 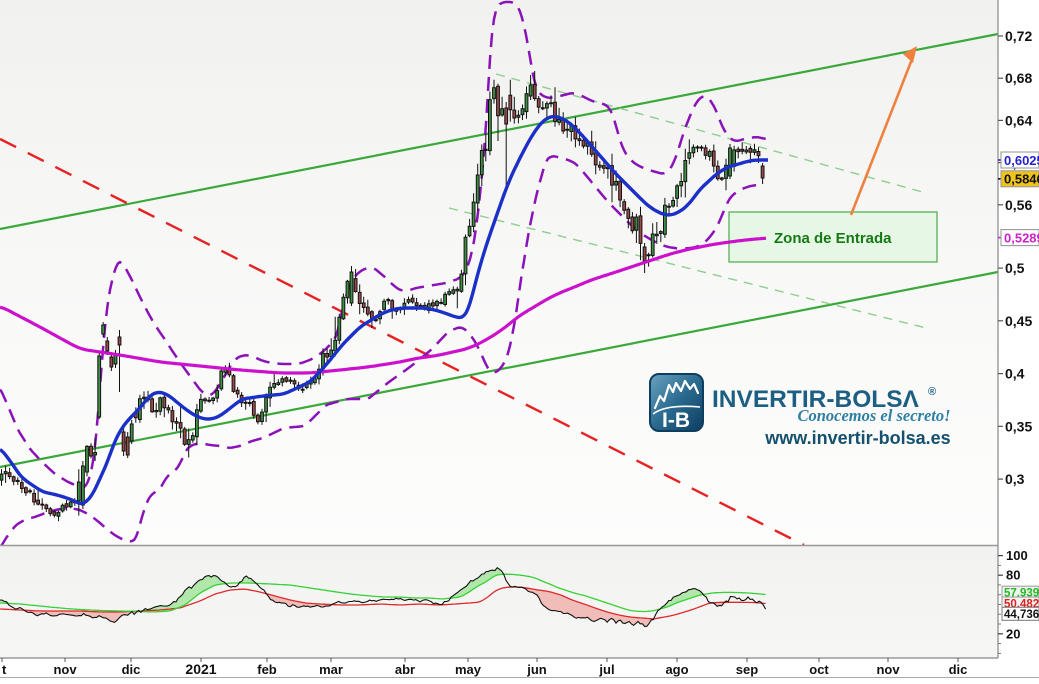 What do you see at coordinates (536, 669) in the screenshot?
I see `svg-text: jun` at bounding box center [536, 669].